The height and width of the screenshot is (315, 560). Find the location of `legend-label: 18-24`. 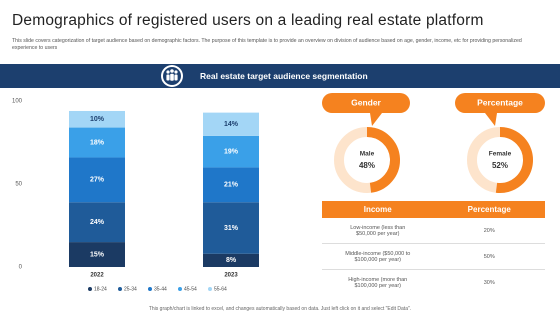

legend-label: 18-24 is located at coordinates (100, 289).